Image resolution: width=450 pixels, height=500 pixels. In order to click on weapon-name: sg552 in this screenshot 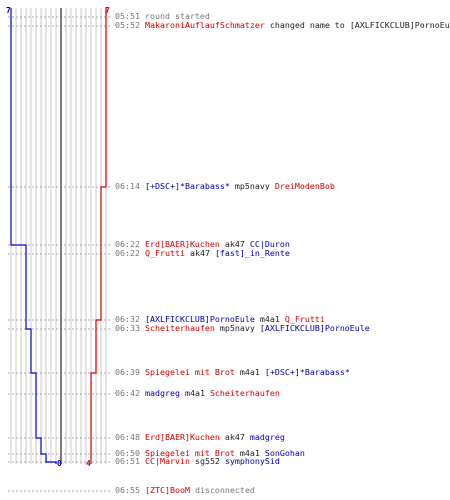, I will do `click(207, 461)`.